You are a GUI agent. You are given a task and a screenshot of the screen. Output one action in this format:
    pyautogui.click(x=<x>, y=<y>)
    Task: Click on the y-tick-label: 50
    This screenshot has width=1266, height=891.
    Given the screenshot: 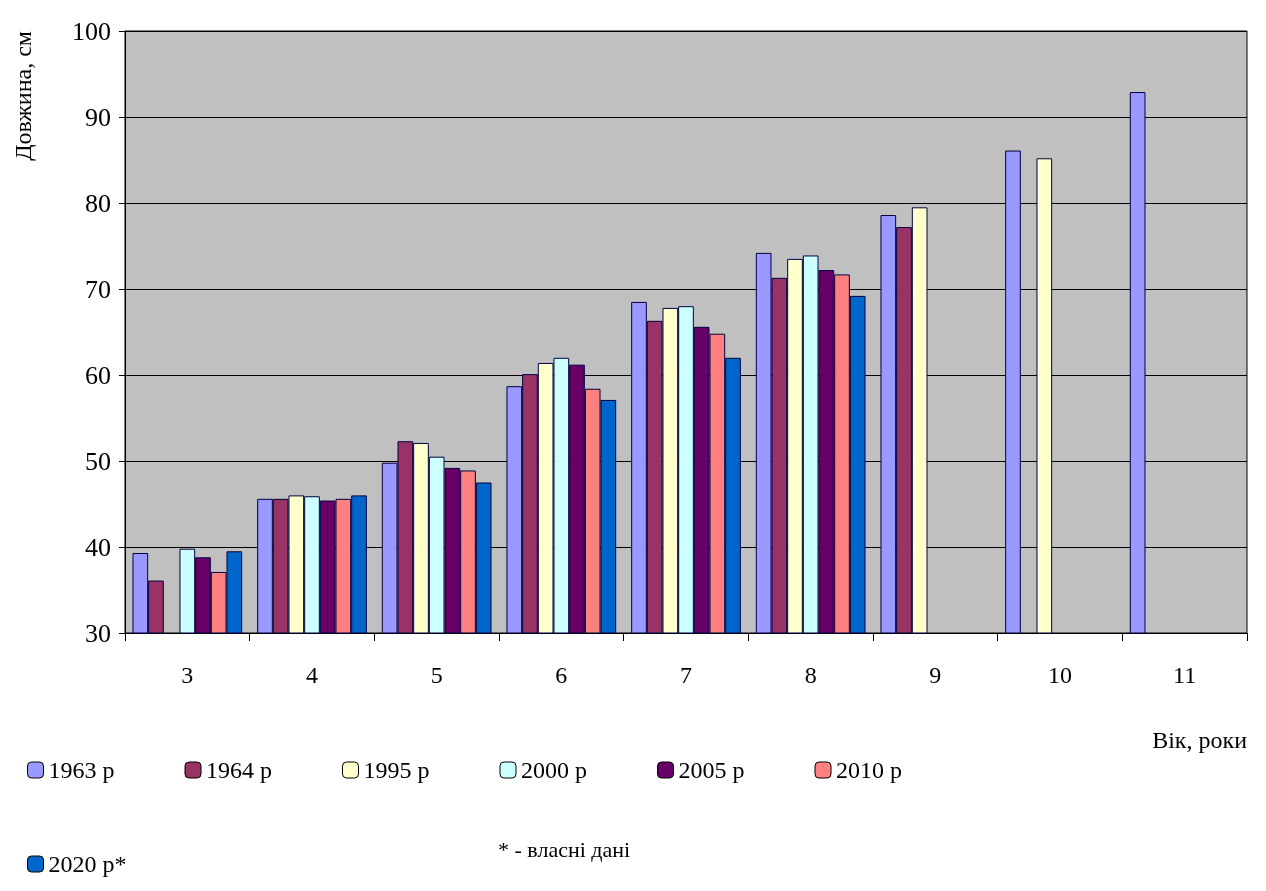 What is the action you would take?
    pyautogui.click(x=98, y=461)
    